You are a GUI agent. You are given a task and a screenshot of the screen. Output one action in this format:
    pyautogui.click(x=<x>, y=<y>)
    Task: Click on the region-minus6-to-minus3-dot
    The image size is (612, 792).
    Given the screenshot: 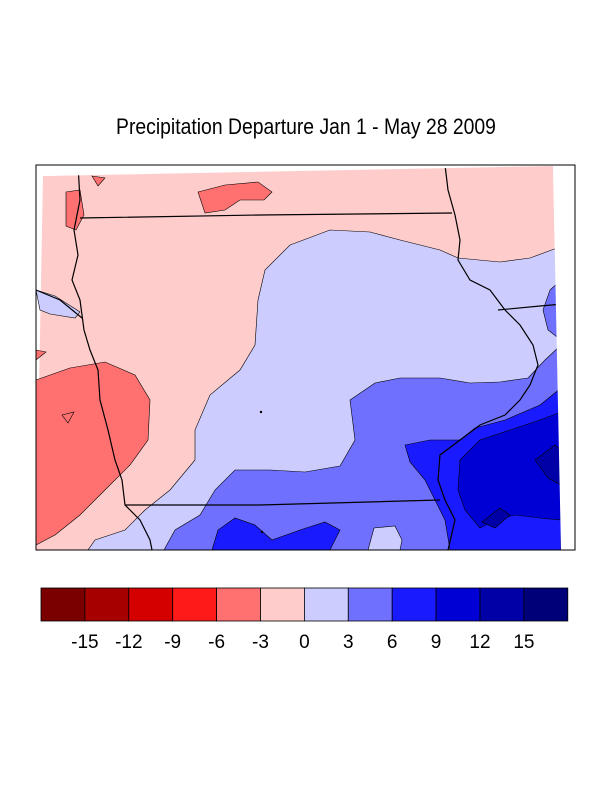 What is the action you would take?
    pyautogui.click(x=68, y=417)
    